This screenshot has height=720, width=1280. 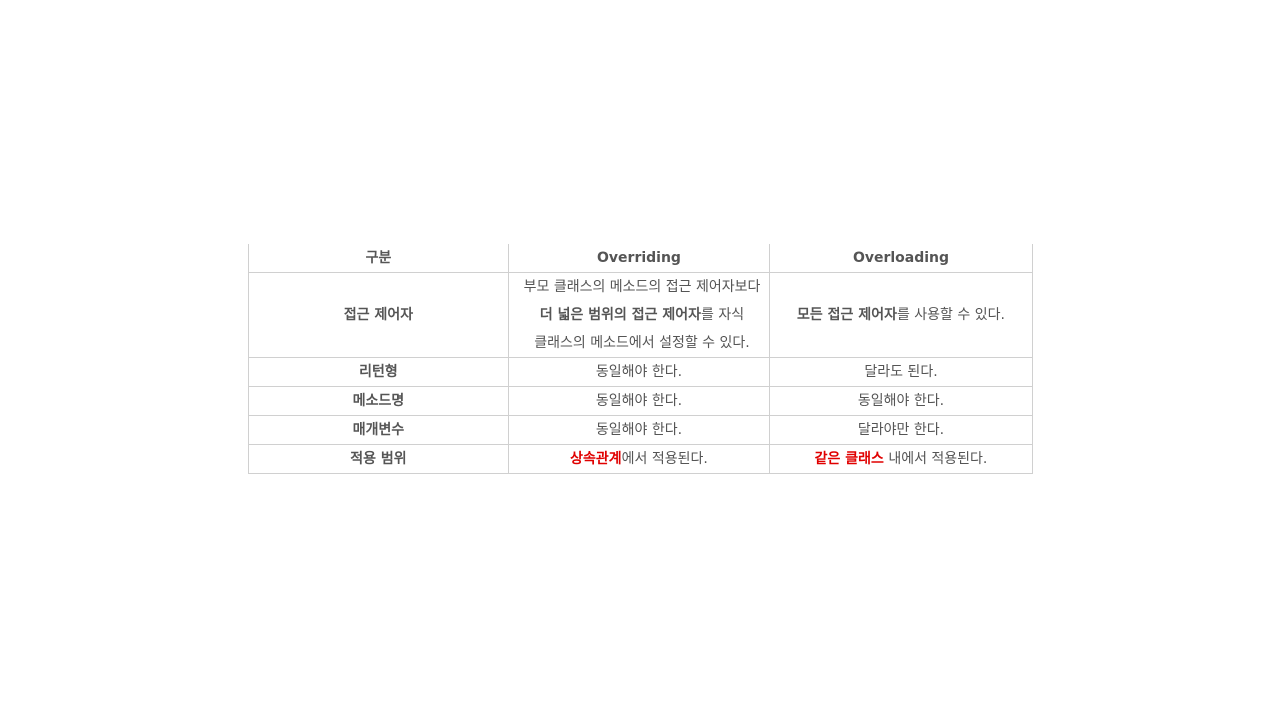 I want to click on cell-overloading-method-name: 동일해야 한다., so click(x=901, y=401).